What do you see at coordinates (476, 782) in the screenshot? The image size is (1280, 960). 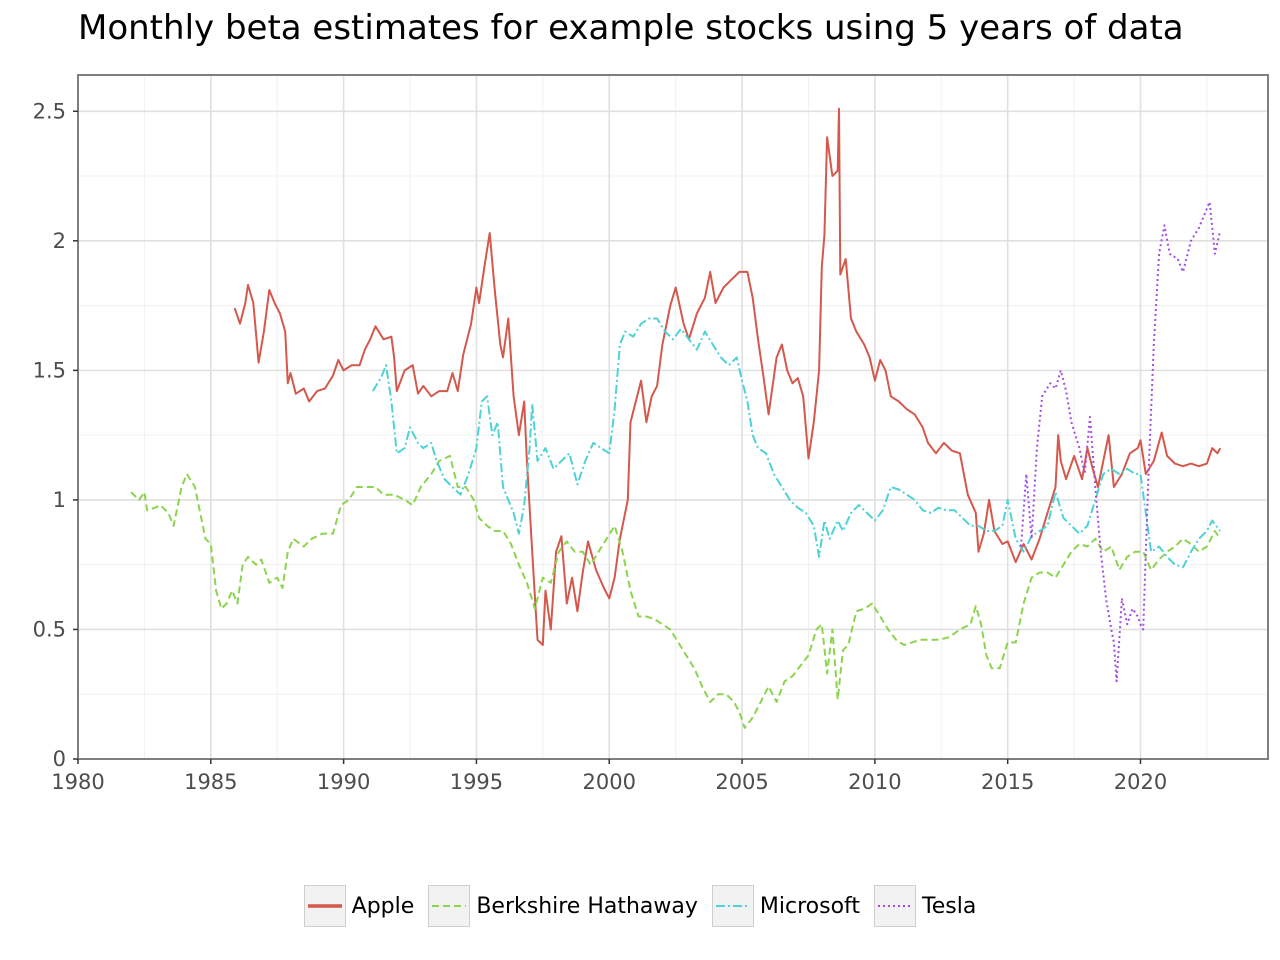 I see `x-tick-label: 1995` at bounding box center [476, 782].